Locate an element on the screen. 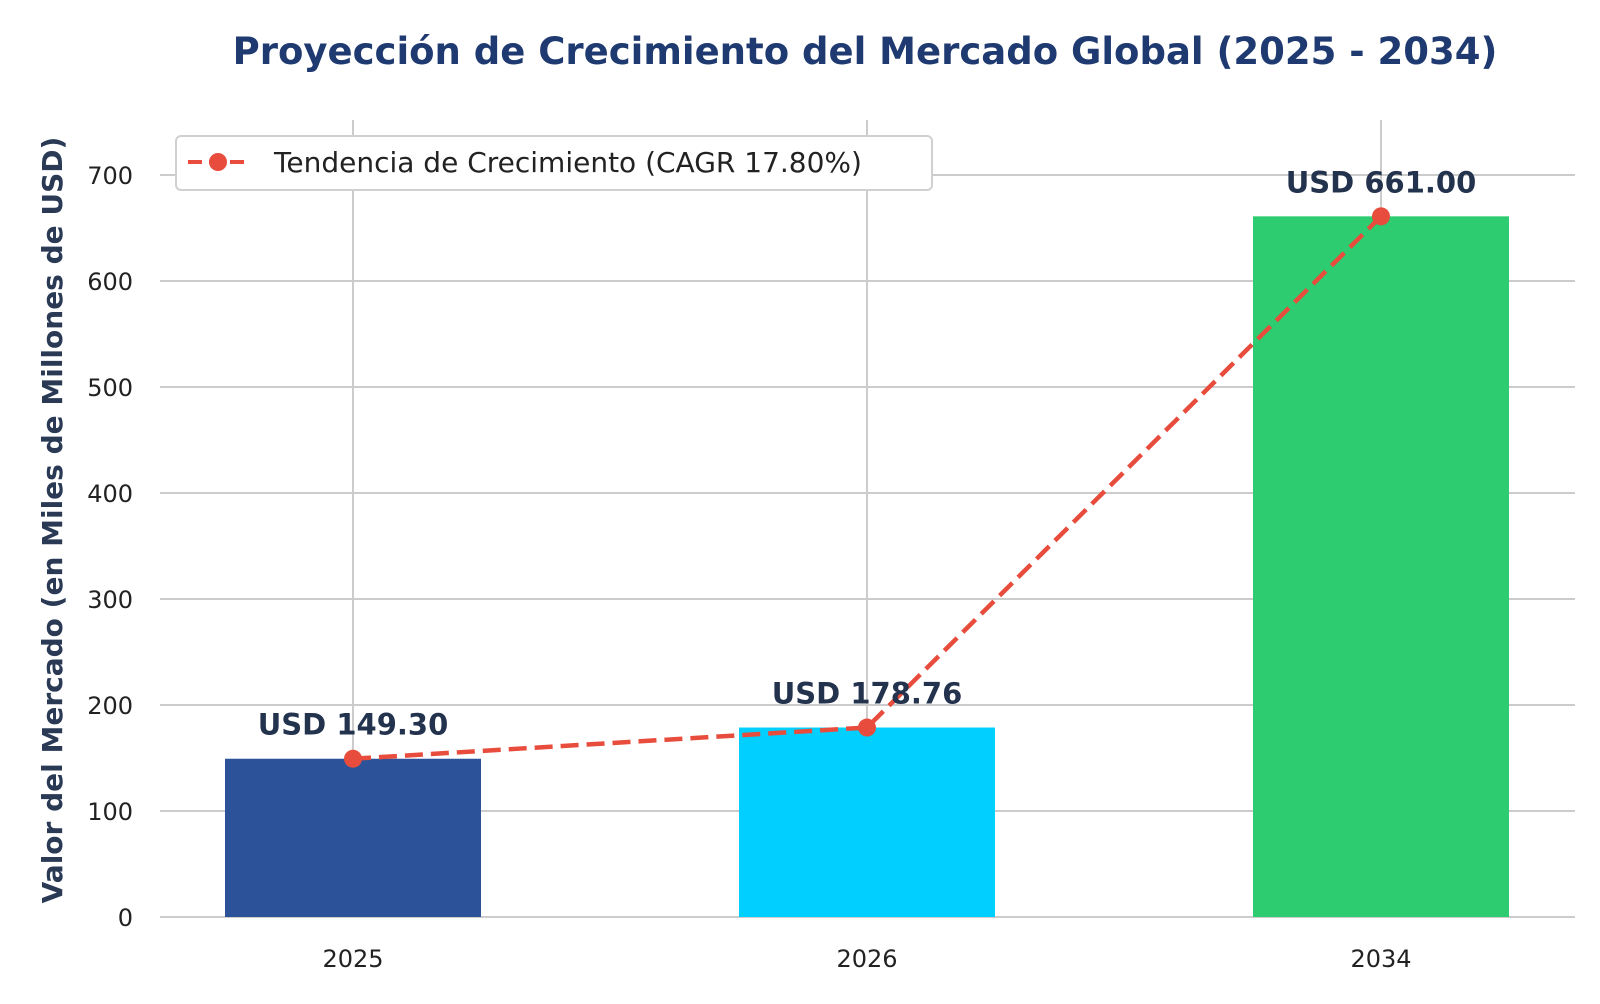 Image resolution: width=1600 pixels, height=1004 pixels. value-label-2026: USD 178.76 is located at coordinates (867, 694).